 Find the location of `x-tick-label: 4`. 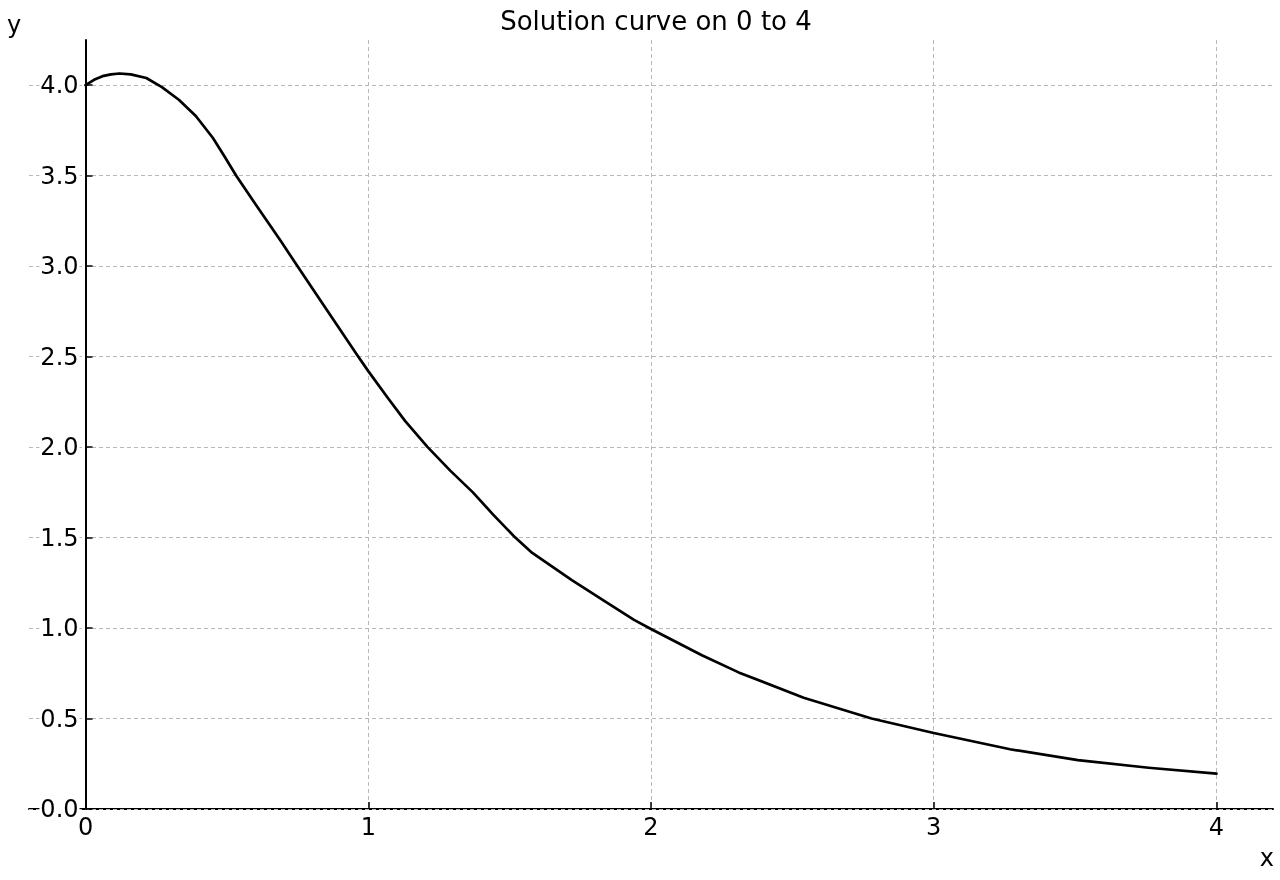

x-tick-label: 4 is located at coordinates (1216, 827).